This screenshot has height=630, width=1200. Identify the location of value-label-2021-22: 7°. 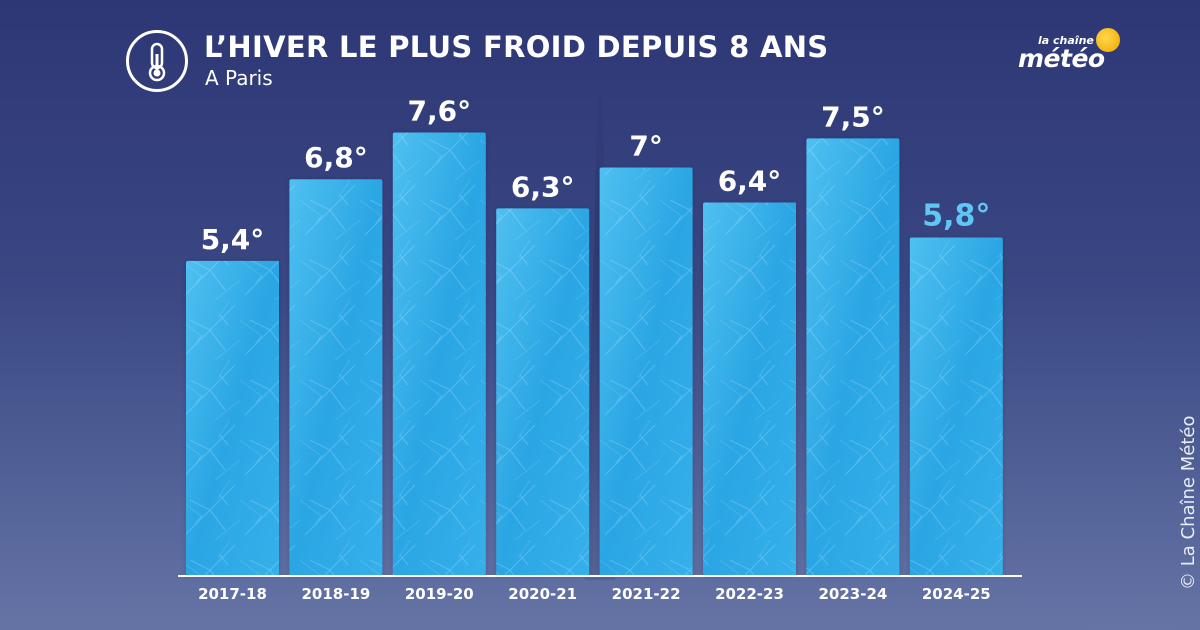
(645, 146).